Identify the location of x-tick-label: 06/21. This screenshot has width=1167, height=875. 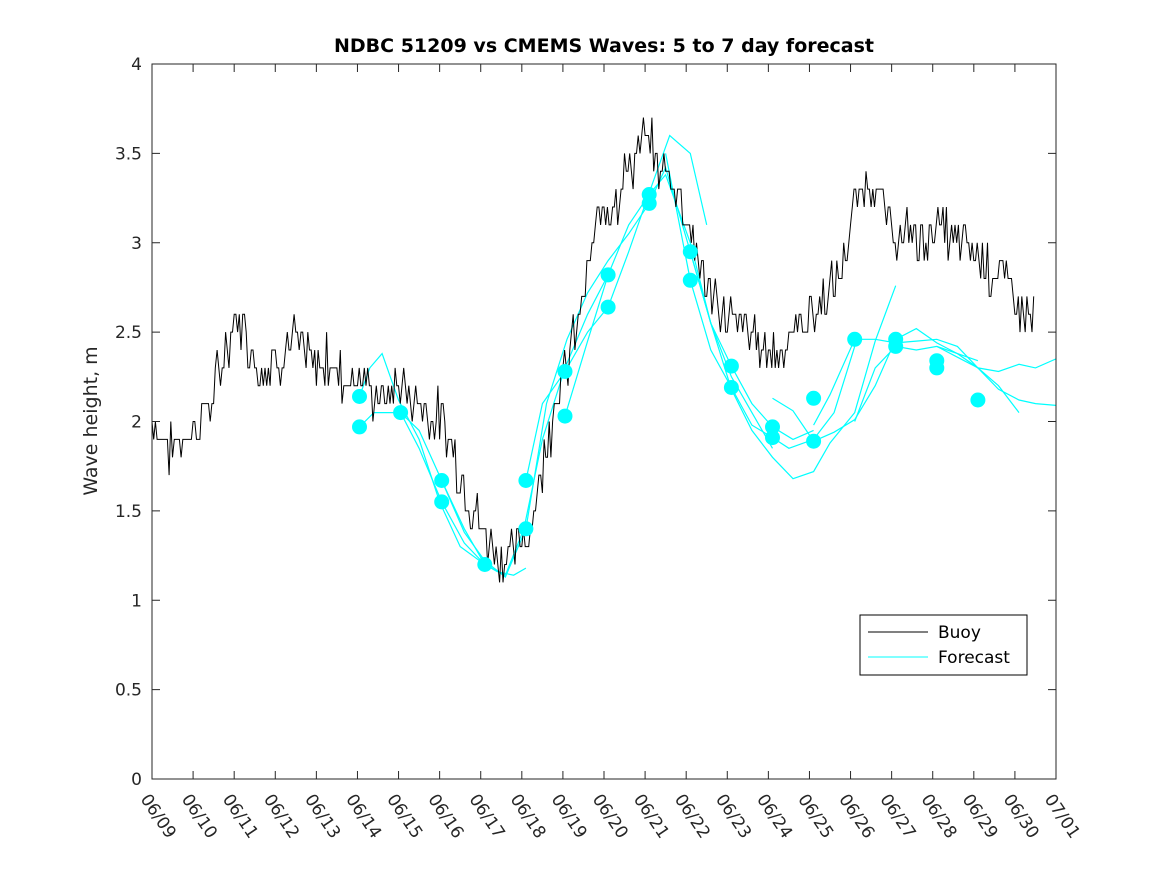
(651, 817).